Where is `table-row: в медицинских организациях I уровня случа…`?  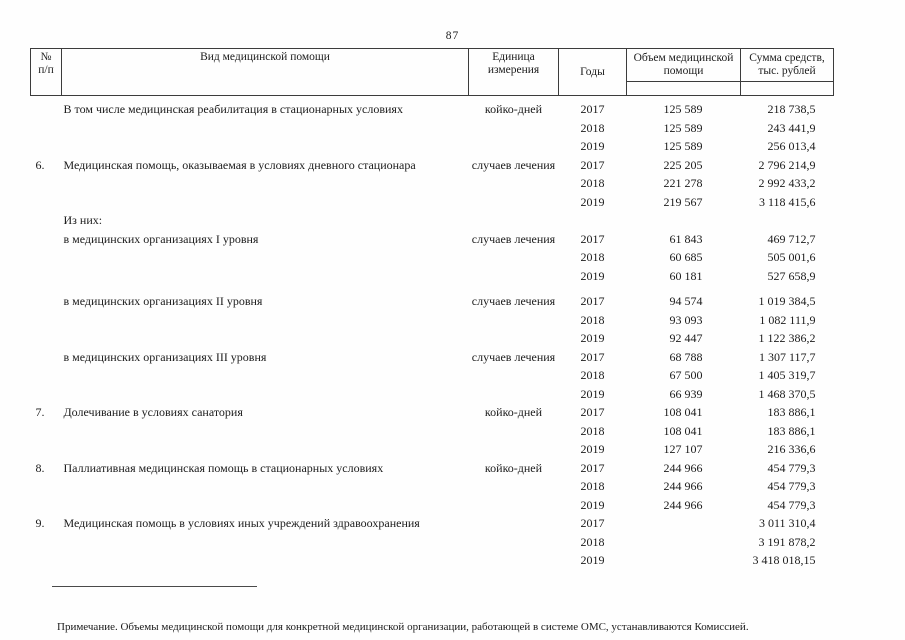 table-row: в медицинских организациях I уровня случа… is located at coordinates (439, 238).